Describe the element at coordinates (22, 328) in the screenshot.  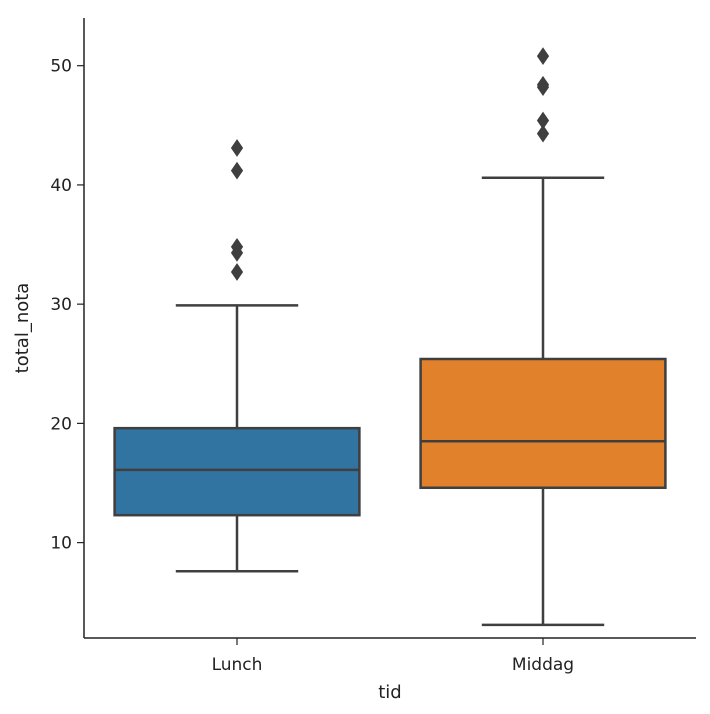
I see `y-axis-title: total_nota` at that location.